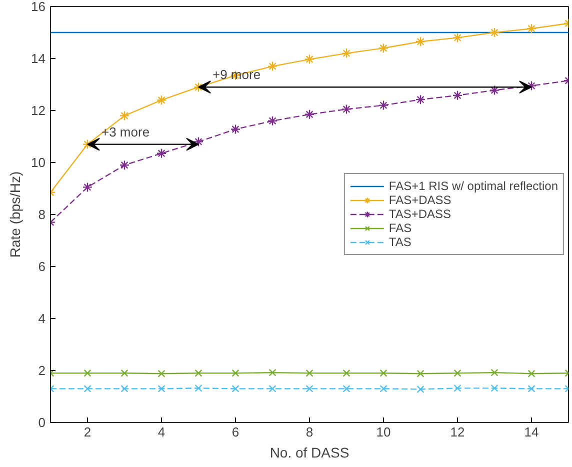  I want to click on y-tick-label: 8, so click(42, 214).